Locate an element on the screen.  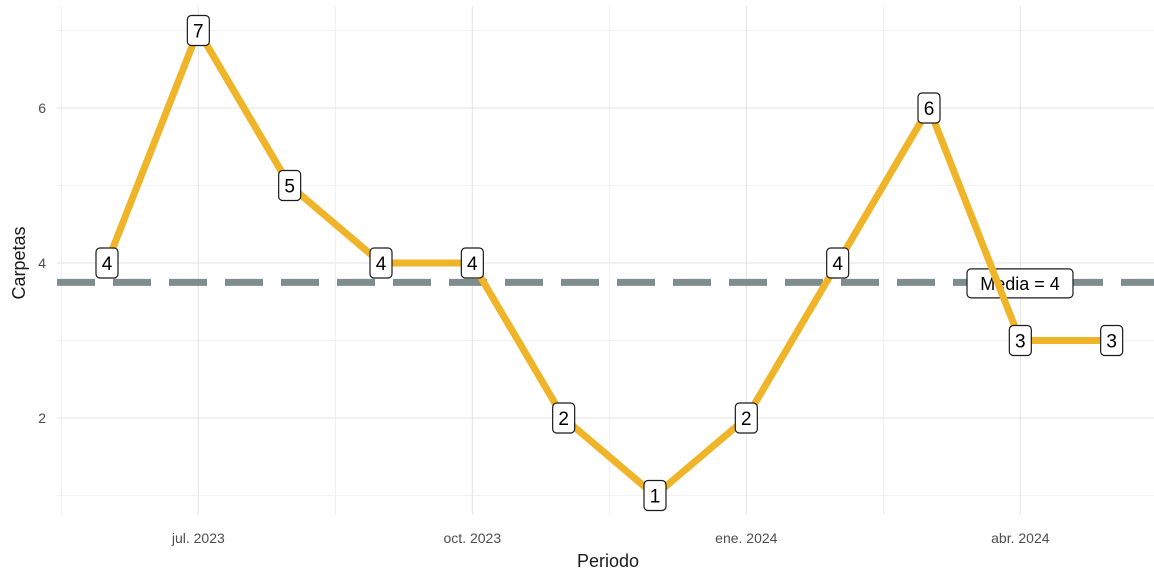
data-label: 7 is located at coordinates (198, 30).